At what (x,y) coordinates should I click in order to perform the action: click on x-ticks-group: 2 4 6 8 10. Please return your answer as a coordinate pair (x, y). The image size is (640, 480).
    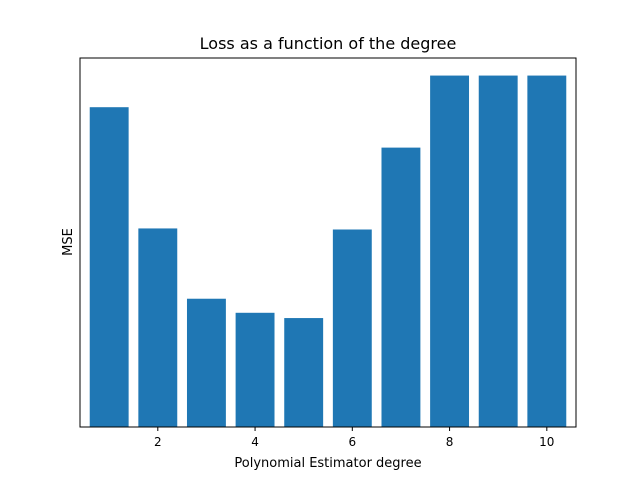
    Looking at the image, I should click on (354, 438).